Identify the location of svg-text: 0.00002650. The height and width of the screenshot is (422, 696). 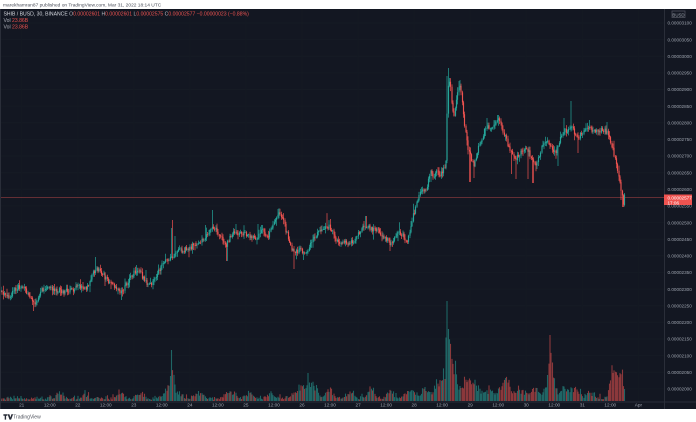
(680, 172).